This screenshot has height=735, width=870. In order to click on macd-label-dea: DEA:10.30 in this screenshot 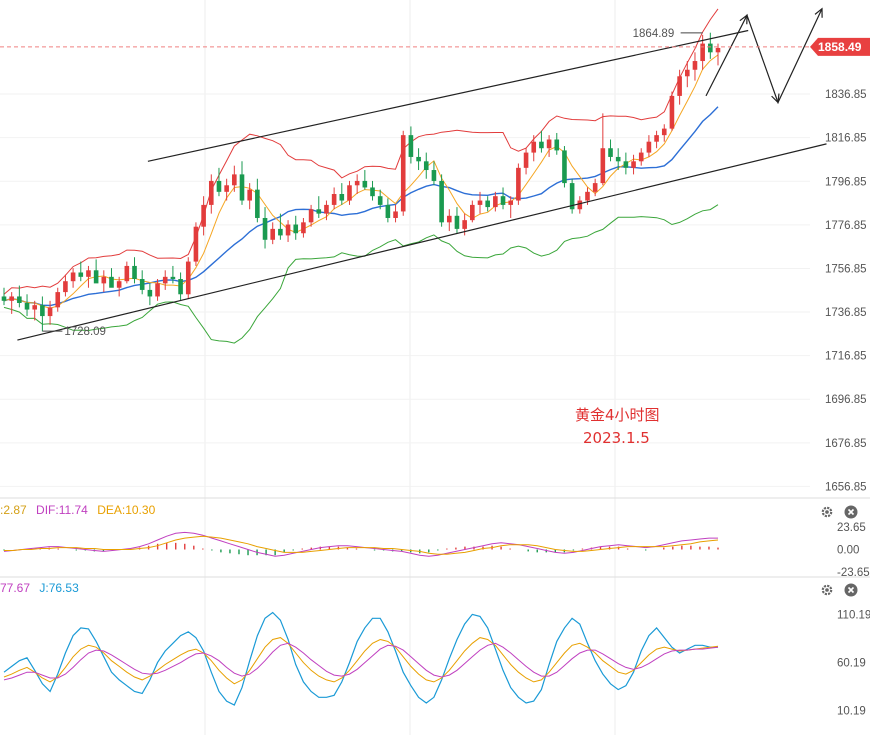, I will do `click(126, 510)`.